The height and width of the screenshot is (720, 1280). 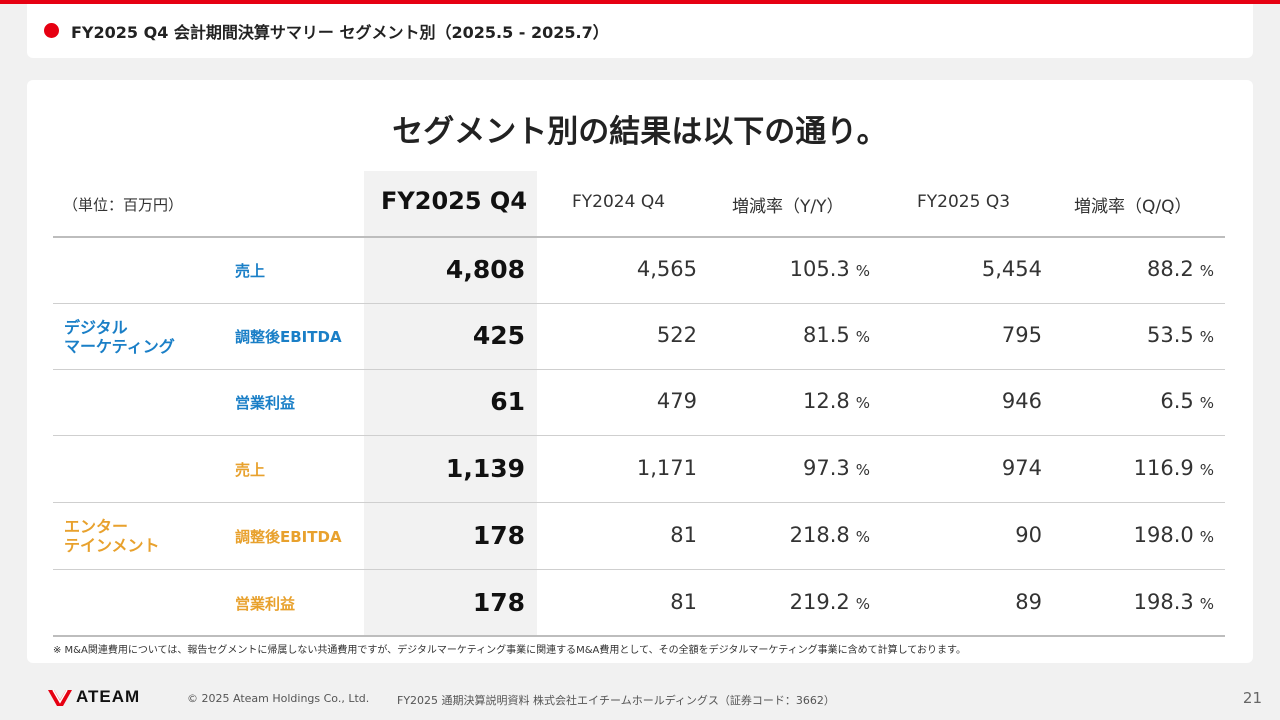 What do you see at coordinates (619, 202) in the screenshot?
I see `column-header-fy2024-q4: FY2024 Q4` at bounding box center [619, 202].